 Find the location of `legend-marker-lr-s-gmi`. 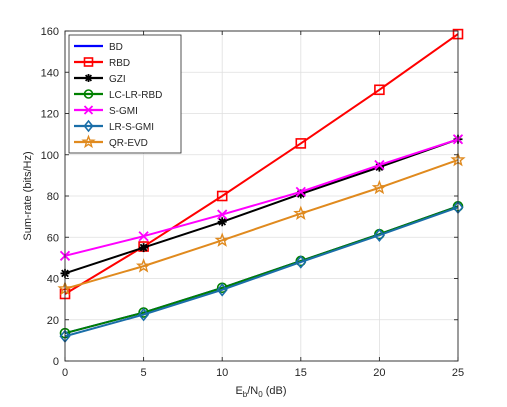

legend-marker-lr-s-gmi is located at coordinates (88, 126).